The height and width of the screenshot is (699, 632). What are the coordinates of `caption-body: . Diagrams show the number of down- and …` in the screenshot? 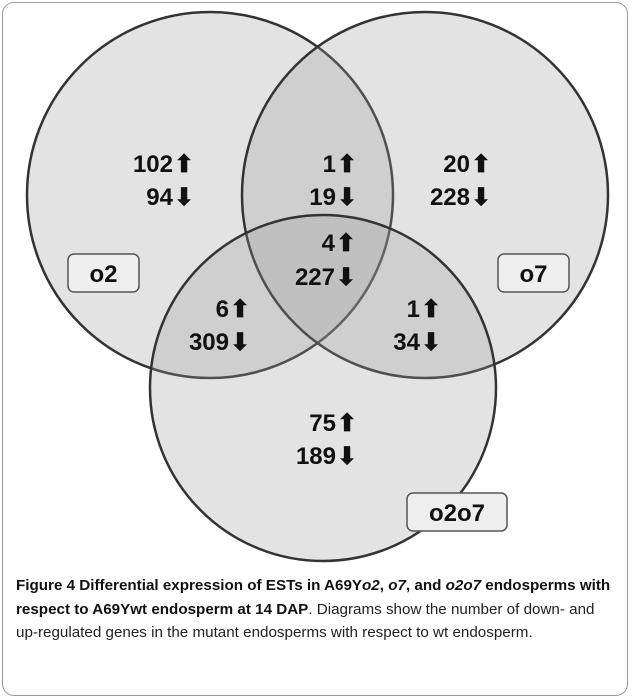 It's located at (305, 621).